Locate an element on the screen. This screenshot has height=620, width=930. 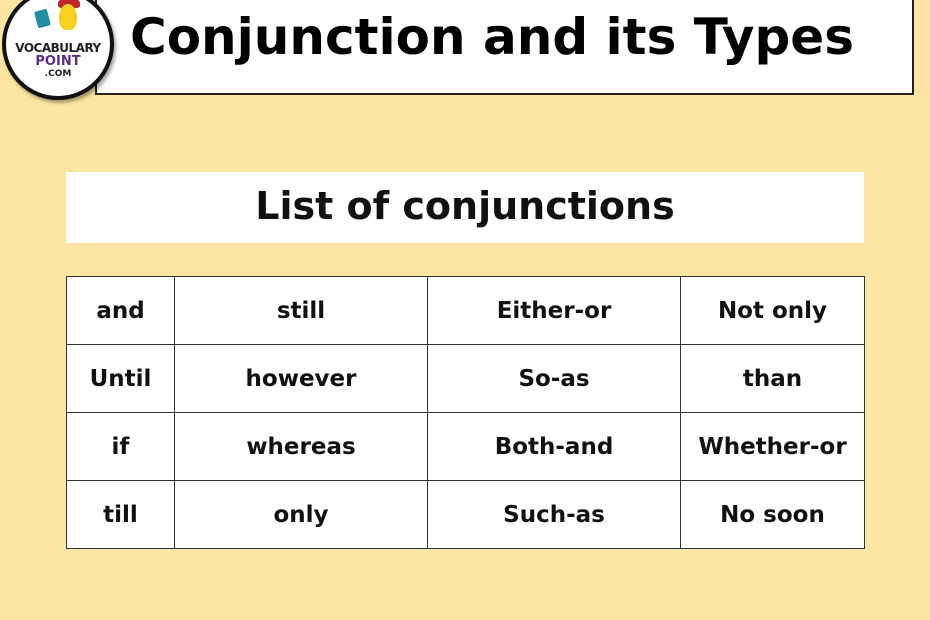
table-cell: Either-or is located at coordinates (554, 310).